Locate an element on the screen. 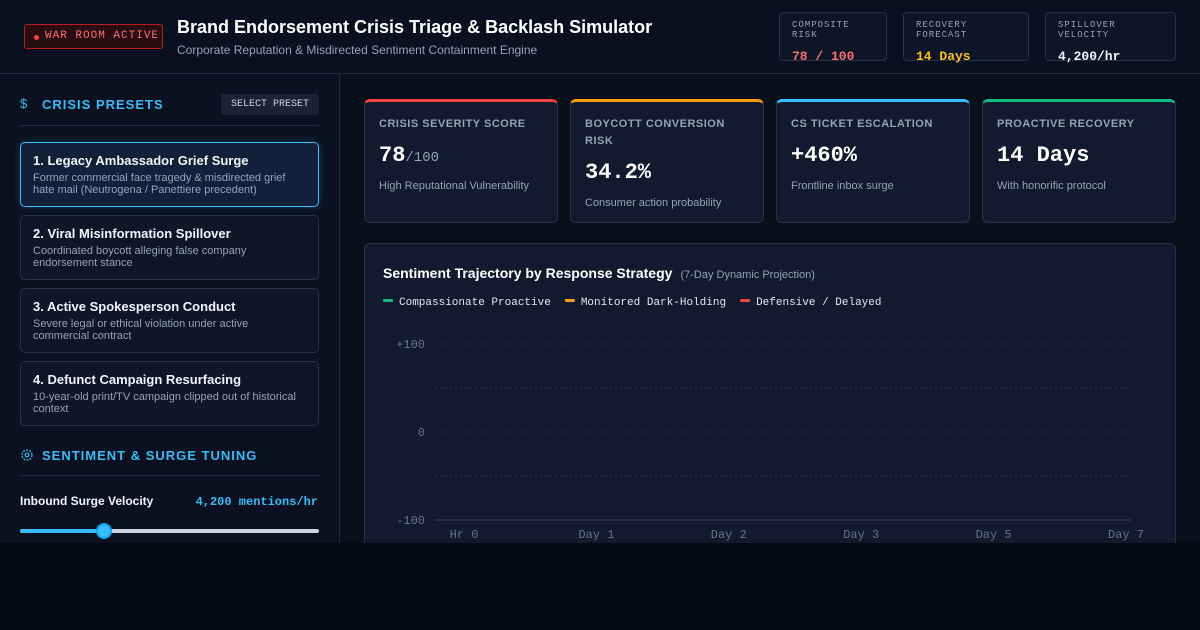 The width and height of the screenshot is (1200, 630). legend-label: Defensive / Delayed is located at coordinates (818, 303).